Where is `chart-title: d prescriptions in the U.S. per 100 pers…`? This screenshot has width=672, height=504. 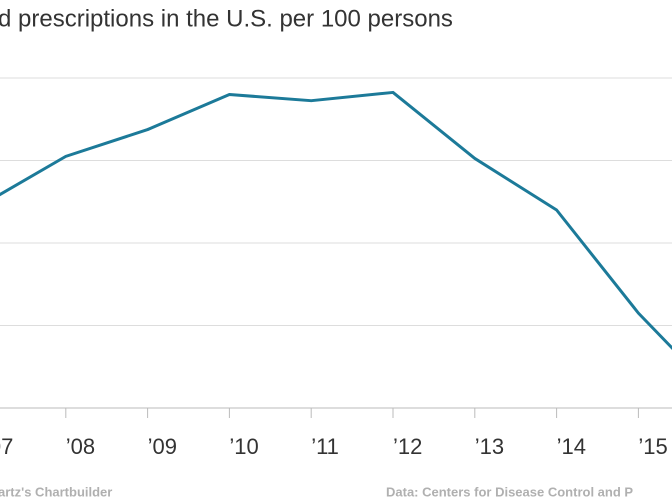 chart-title: d prescriptions in the U.S. per 100 pers… is located at coordinates (226, 18).